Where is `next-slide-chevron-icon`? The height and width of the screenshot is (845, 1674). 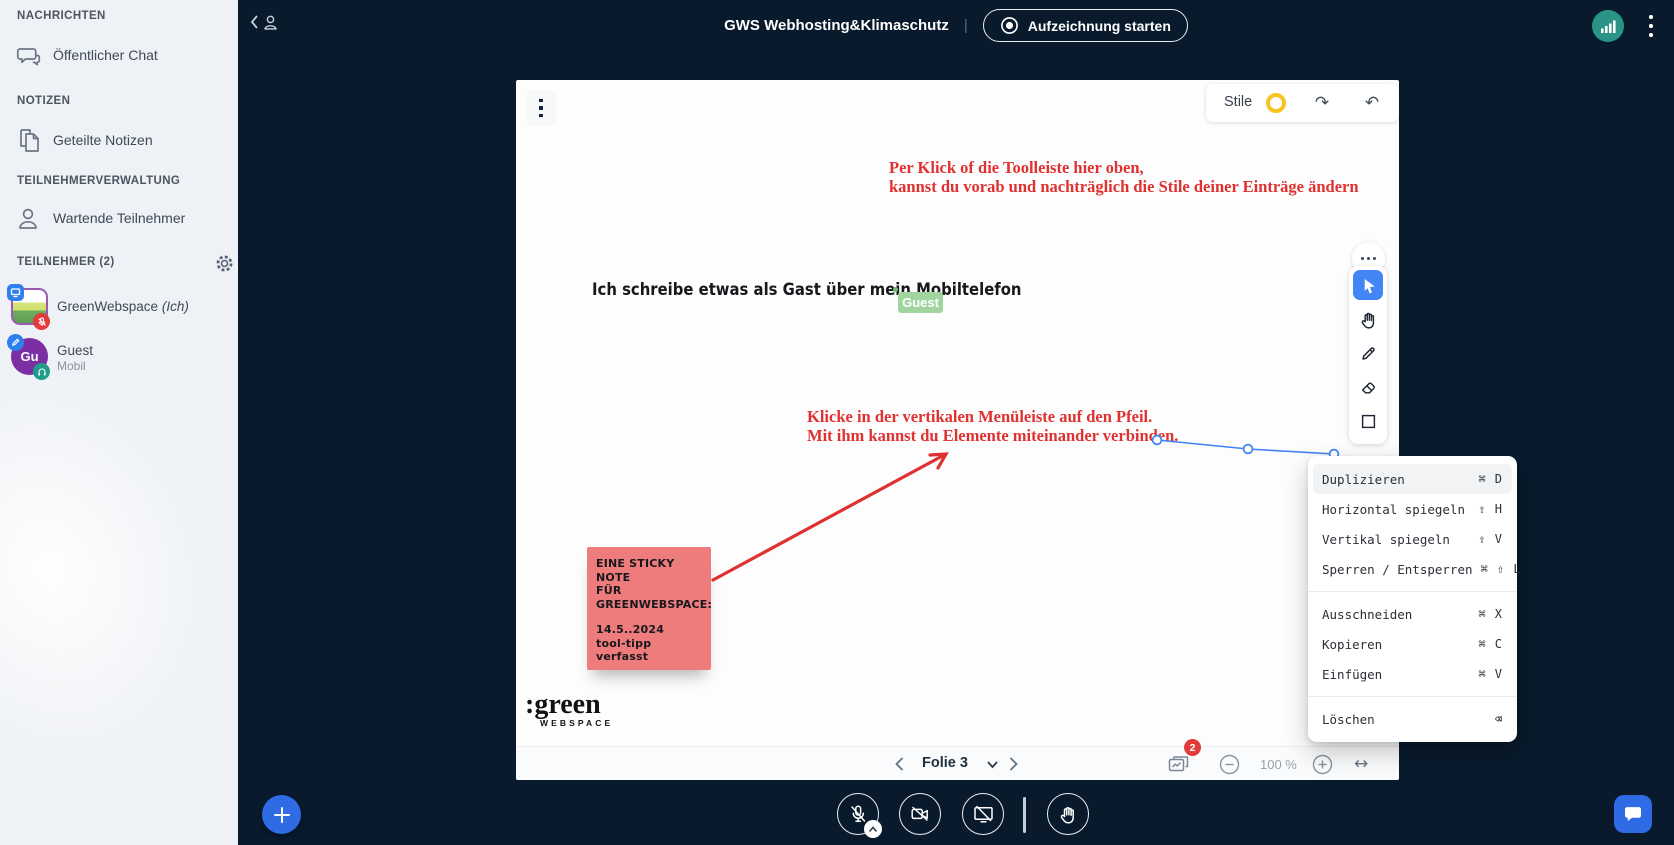 next-slide-chevron-icon is located at coordinates (1013, 764).